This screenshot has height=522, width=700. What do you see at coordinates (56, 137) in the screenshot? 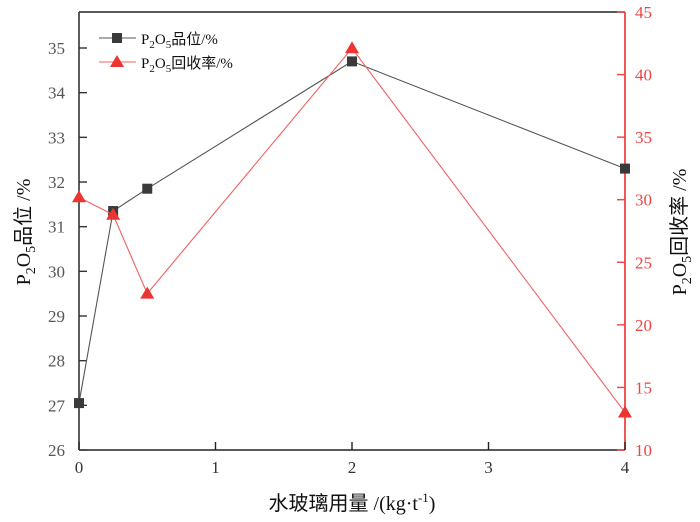
I see `left-tick-label: 33` at bounding box center [56, 137].